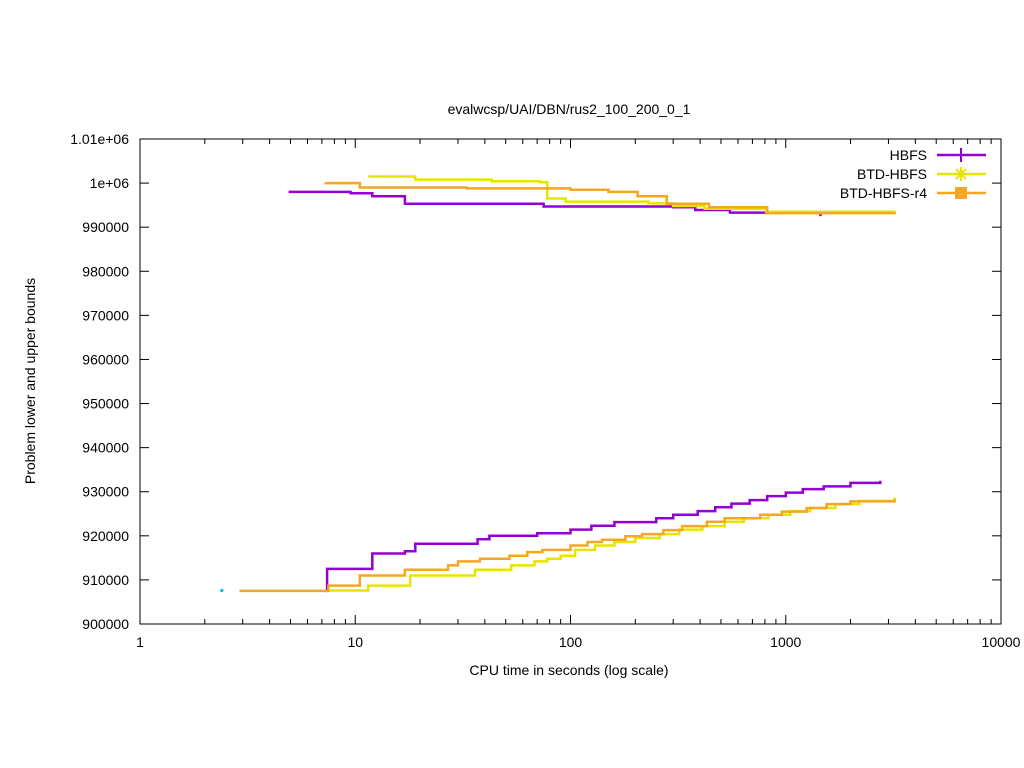 The width and height of the screenshot is (1024, 768). I want to click on y-tick-label: 940000, so click(105, 448).